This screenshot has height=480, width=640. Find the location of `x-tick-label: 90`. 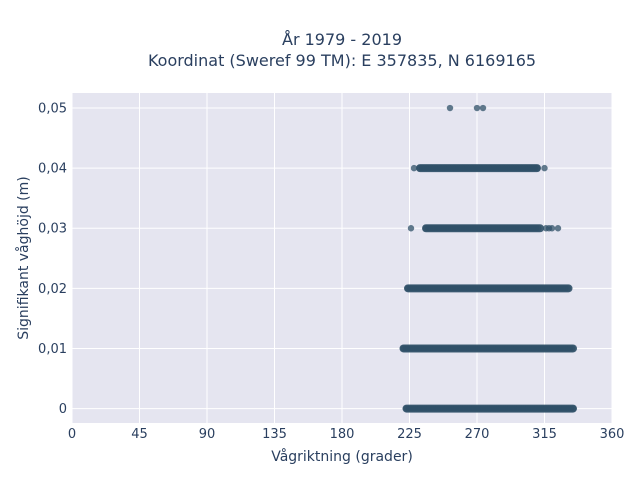

x-tick-label: 90 is located at coordinates (207, 434).